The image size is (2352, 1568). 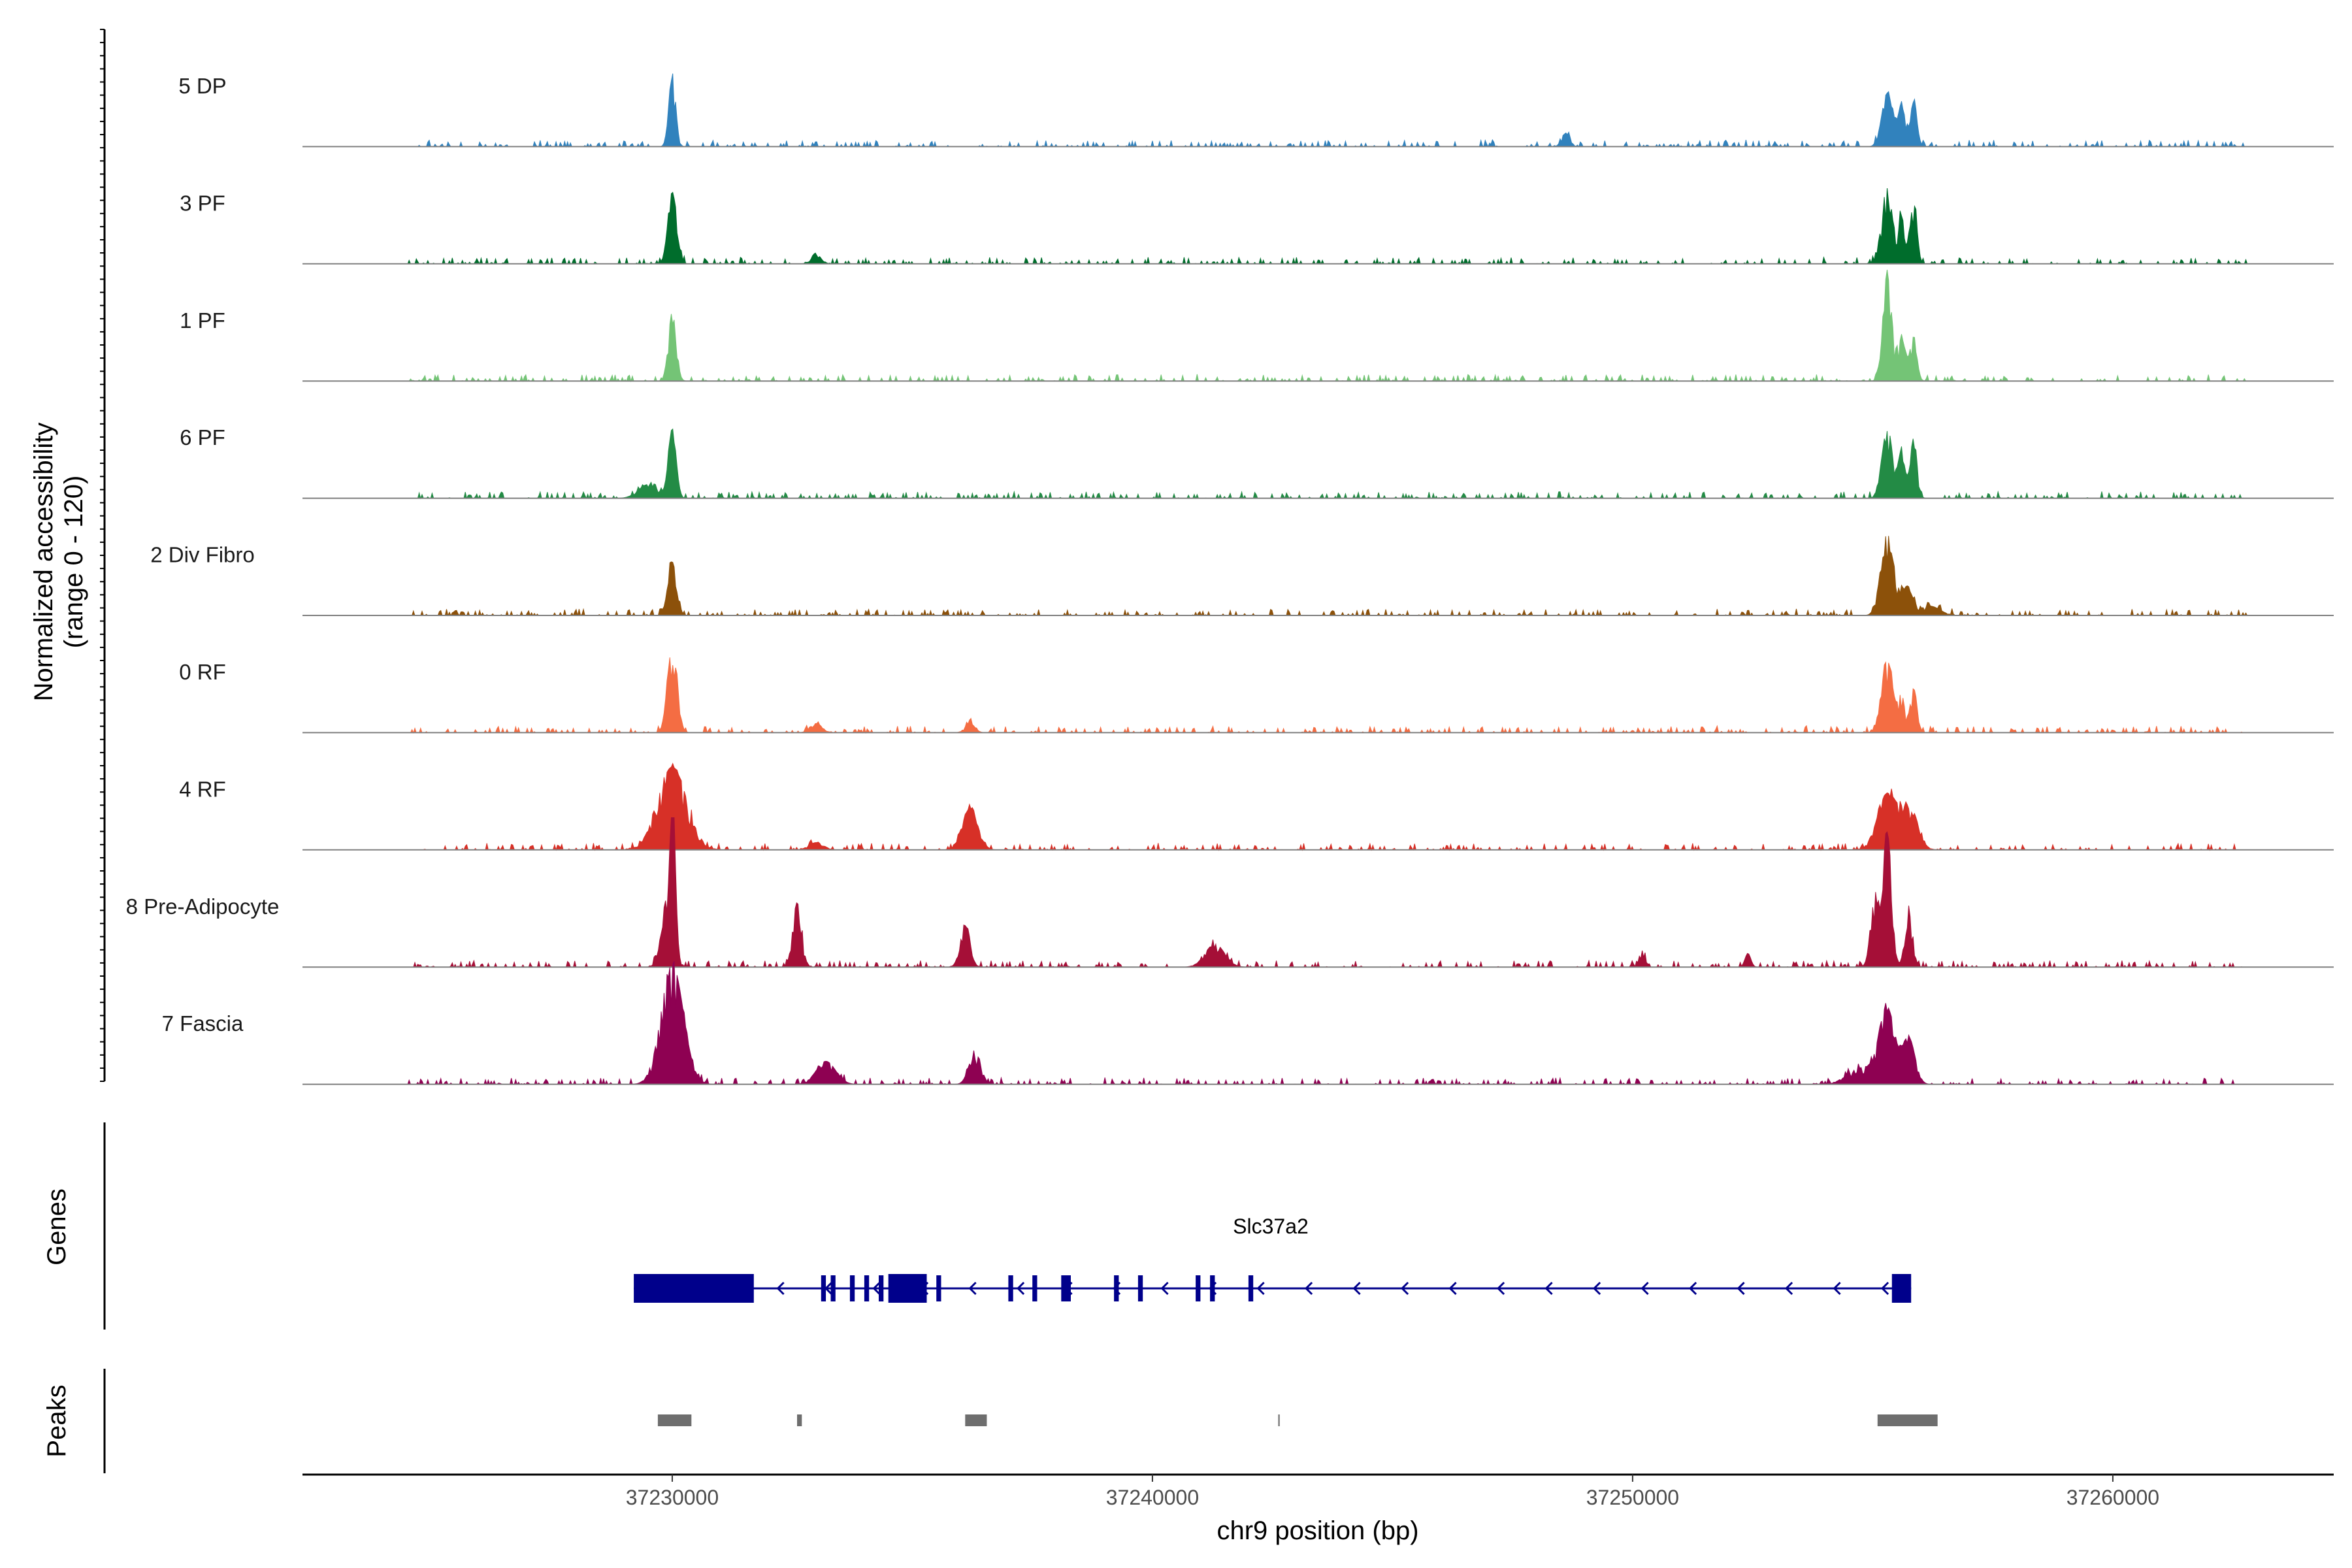 I want to click on x-tick-label: 37230000, so click(x=672, y=1497).